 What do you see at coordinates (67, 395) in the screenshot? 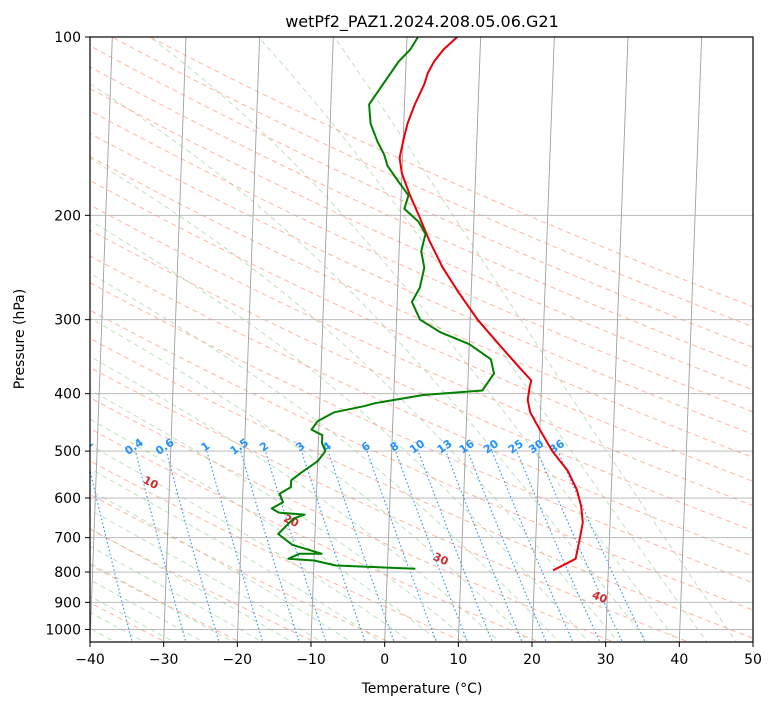
I see `y-tick-label: 400` at bounding box center [67, 395].